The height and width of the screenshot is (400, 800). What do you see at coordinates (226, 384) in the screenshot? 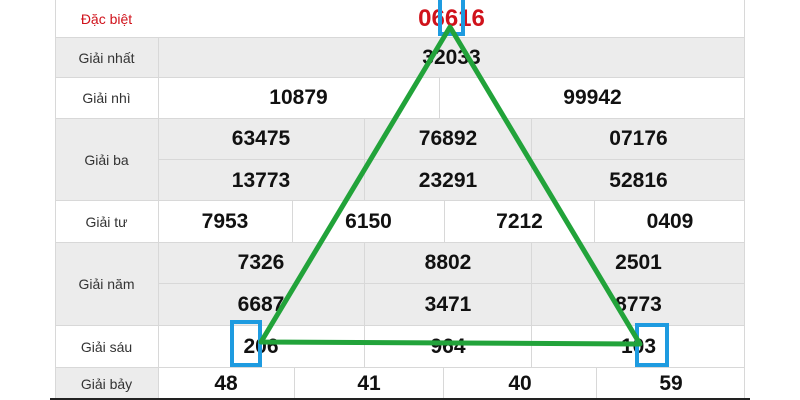
I see `seventh-value: 48` at bounding box center [226, 384].